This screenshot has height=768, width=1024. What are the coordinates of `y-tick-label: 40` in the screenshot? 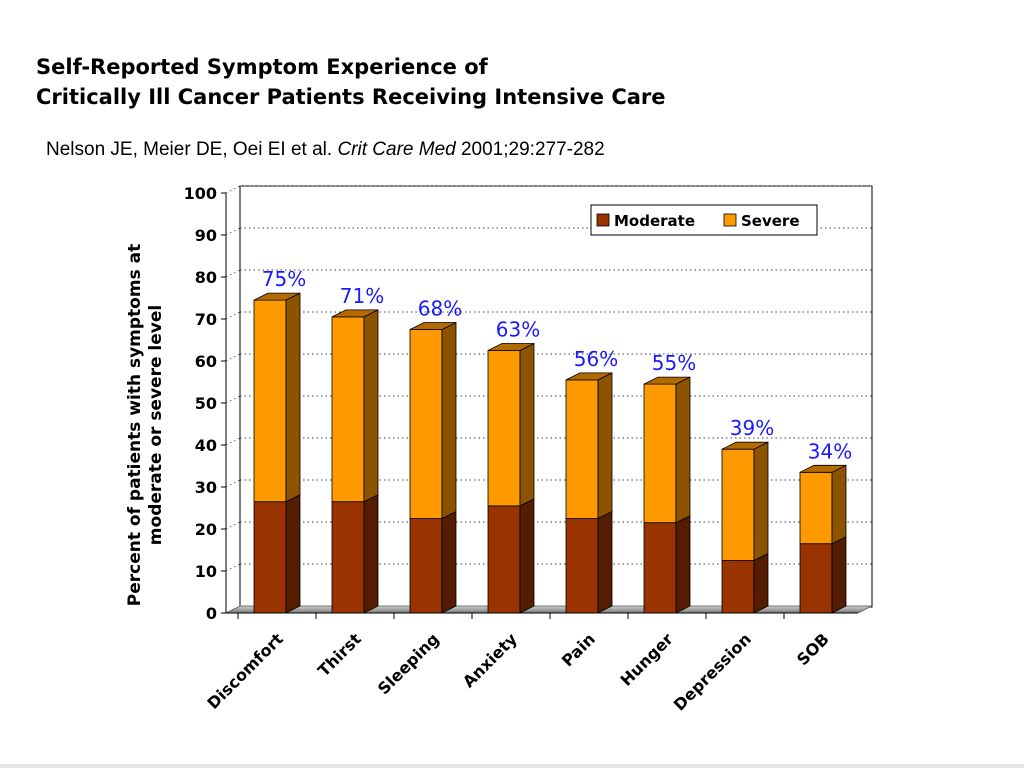 It's located at (206, 445).